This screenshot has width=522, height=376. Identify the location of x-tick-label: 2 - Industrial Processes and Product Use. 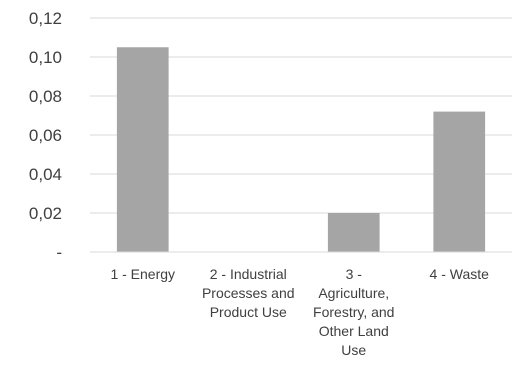
(248, 293).